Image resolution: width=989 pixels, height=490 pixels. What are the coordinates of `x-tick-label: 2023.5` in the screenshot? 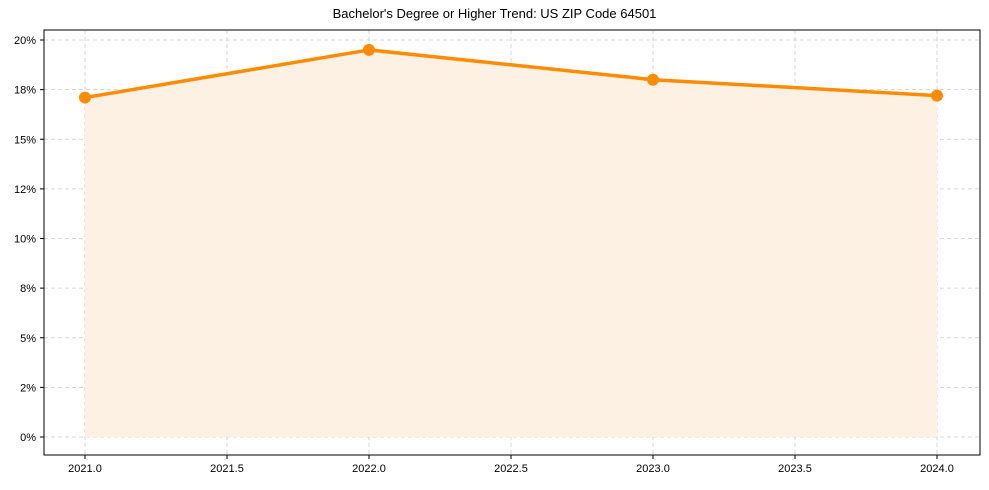 It's located at (795, 469).